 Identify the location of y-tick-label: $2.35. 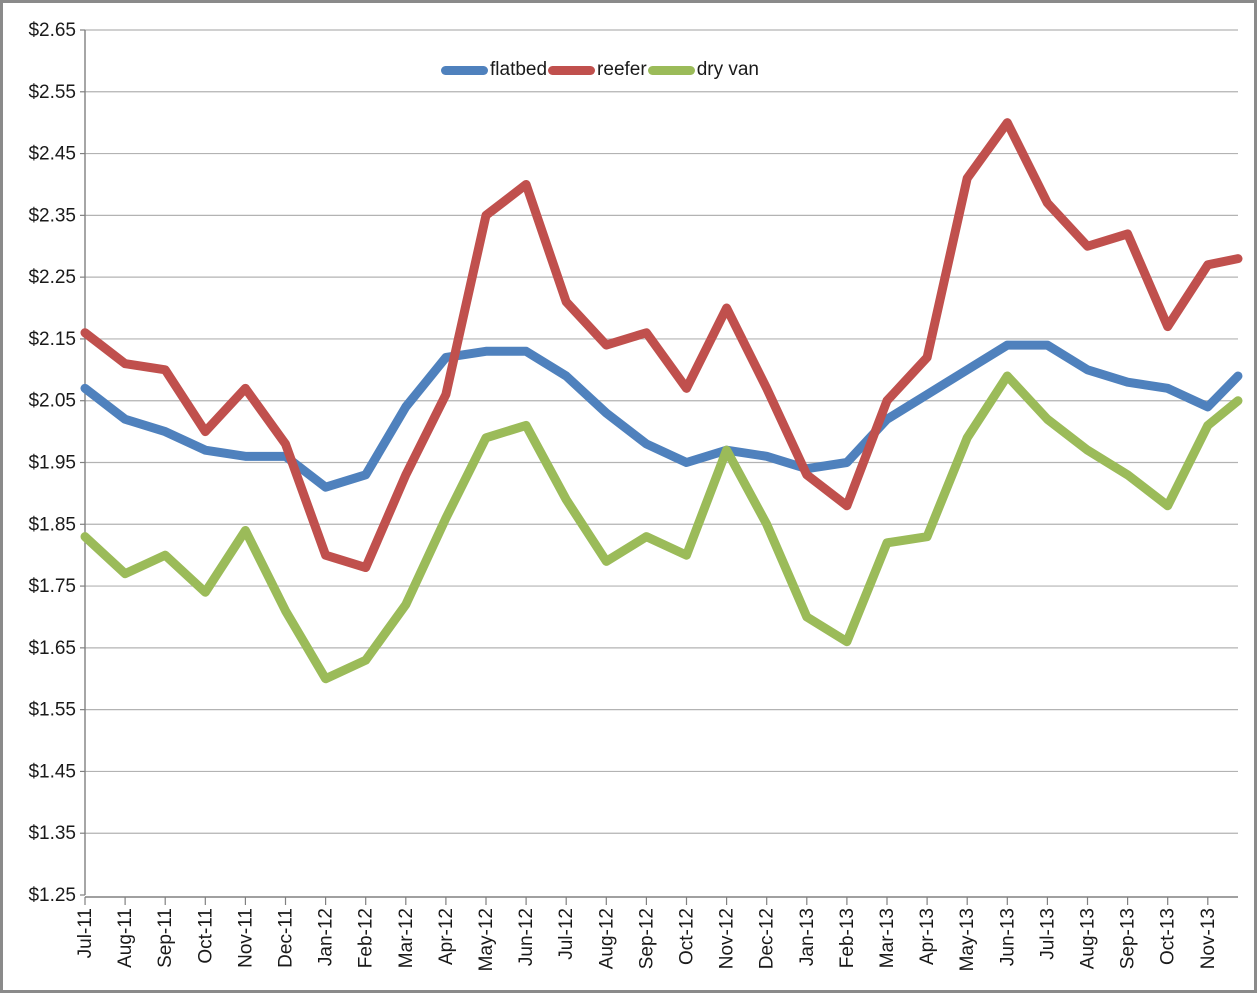
(52, 215).